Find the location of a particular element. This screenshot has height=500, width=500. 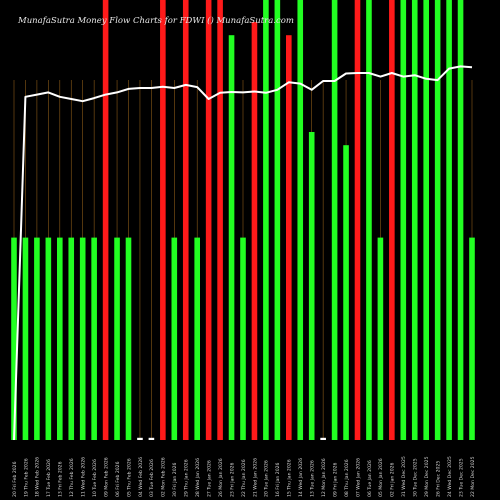

x-tick-label: 09 Mon Feb 2026 is located at coordinates (106, 477).